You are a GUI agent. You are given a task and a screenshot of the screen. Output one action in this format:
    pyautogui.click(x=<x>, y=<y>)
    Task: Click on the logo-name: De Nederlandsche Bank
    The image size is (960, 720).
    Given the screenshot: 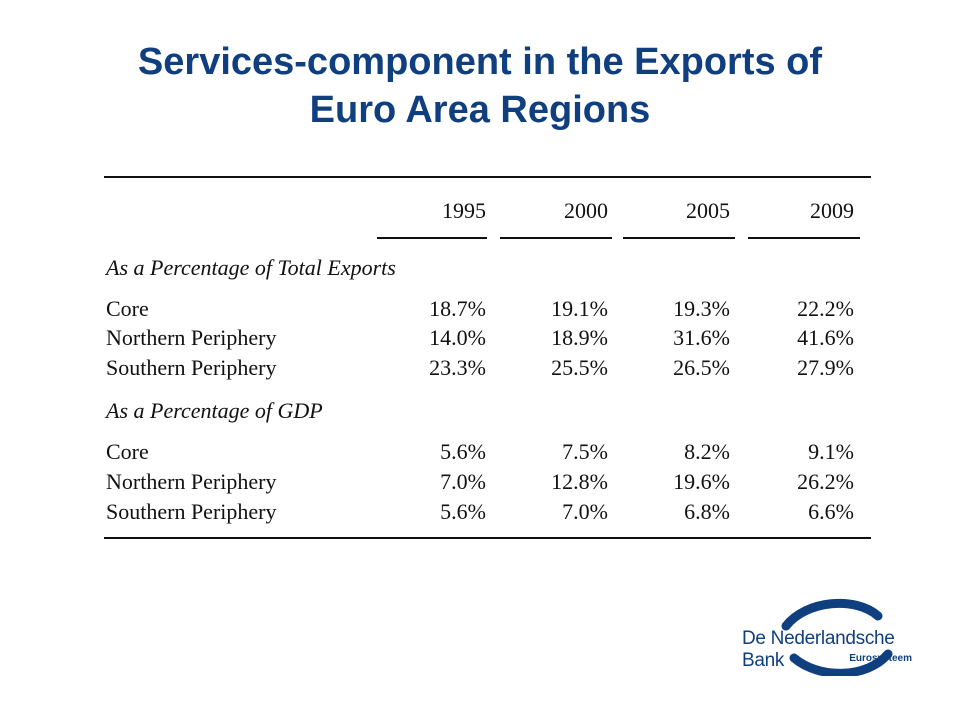 What is the action you would take?
    pyautogui.click(x=818, y=649)
    